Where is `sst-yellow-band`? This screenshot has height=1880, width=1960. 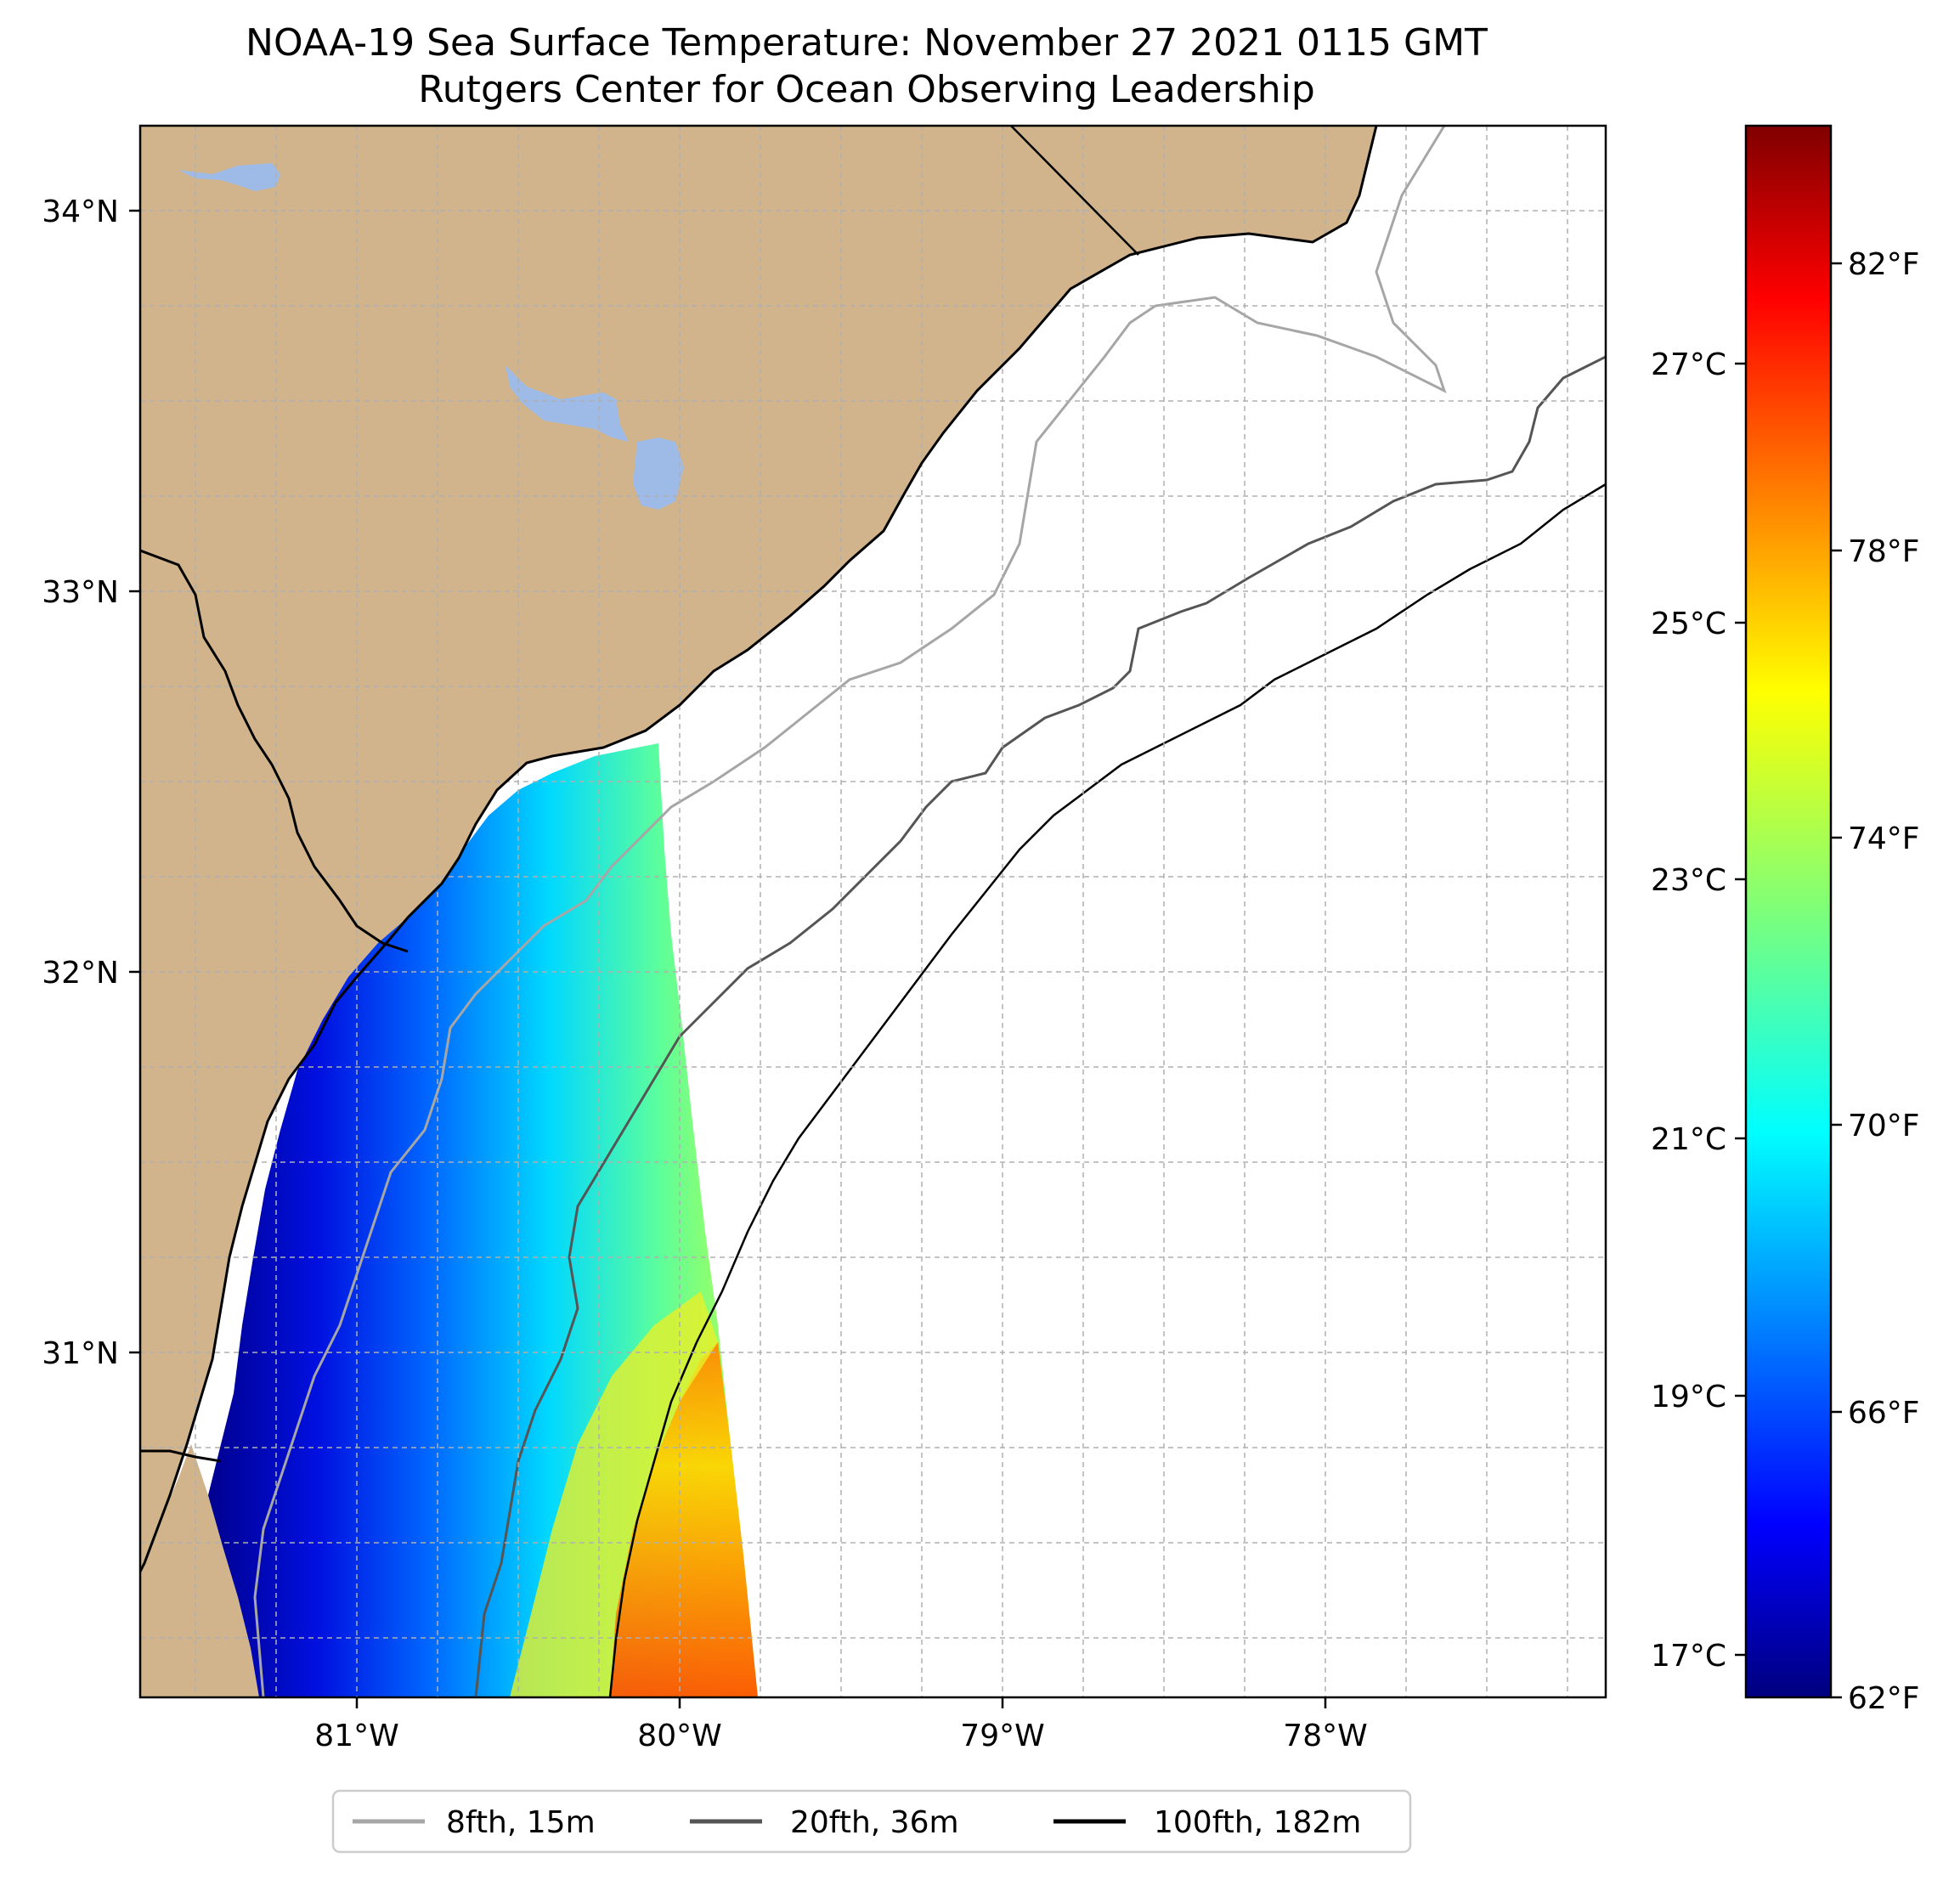
sst-yellow-band is located at coordinates (614, 1494).